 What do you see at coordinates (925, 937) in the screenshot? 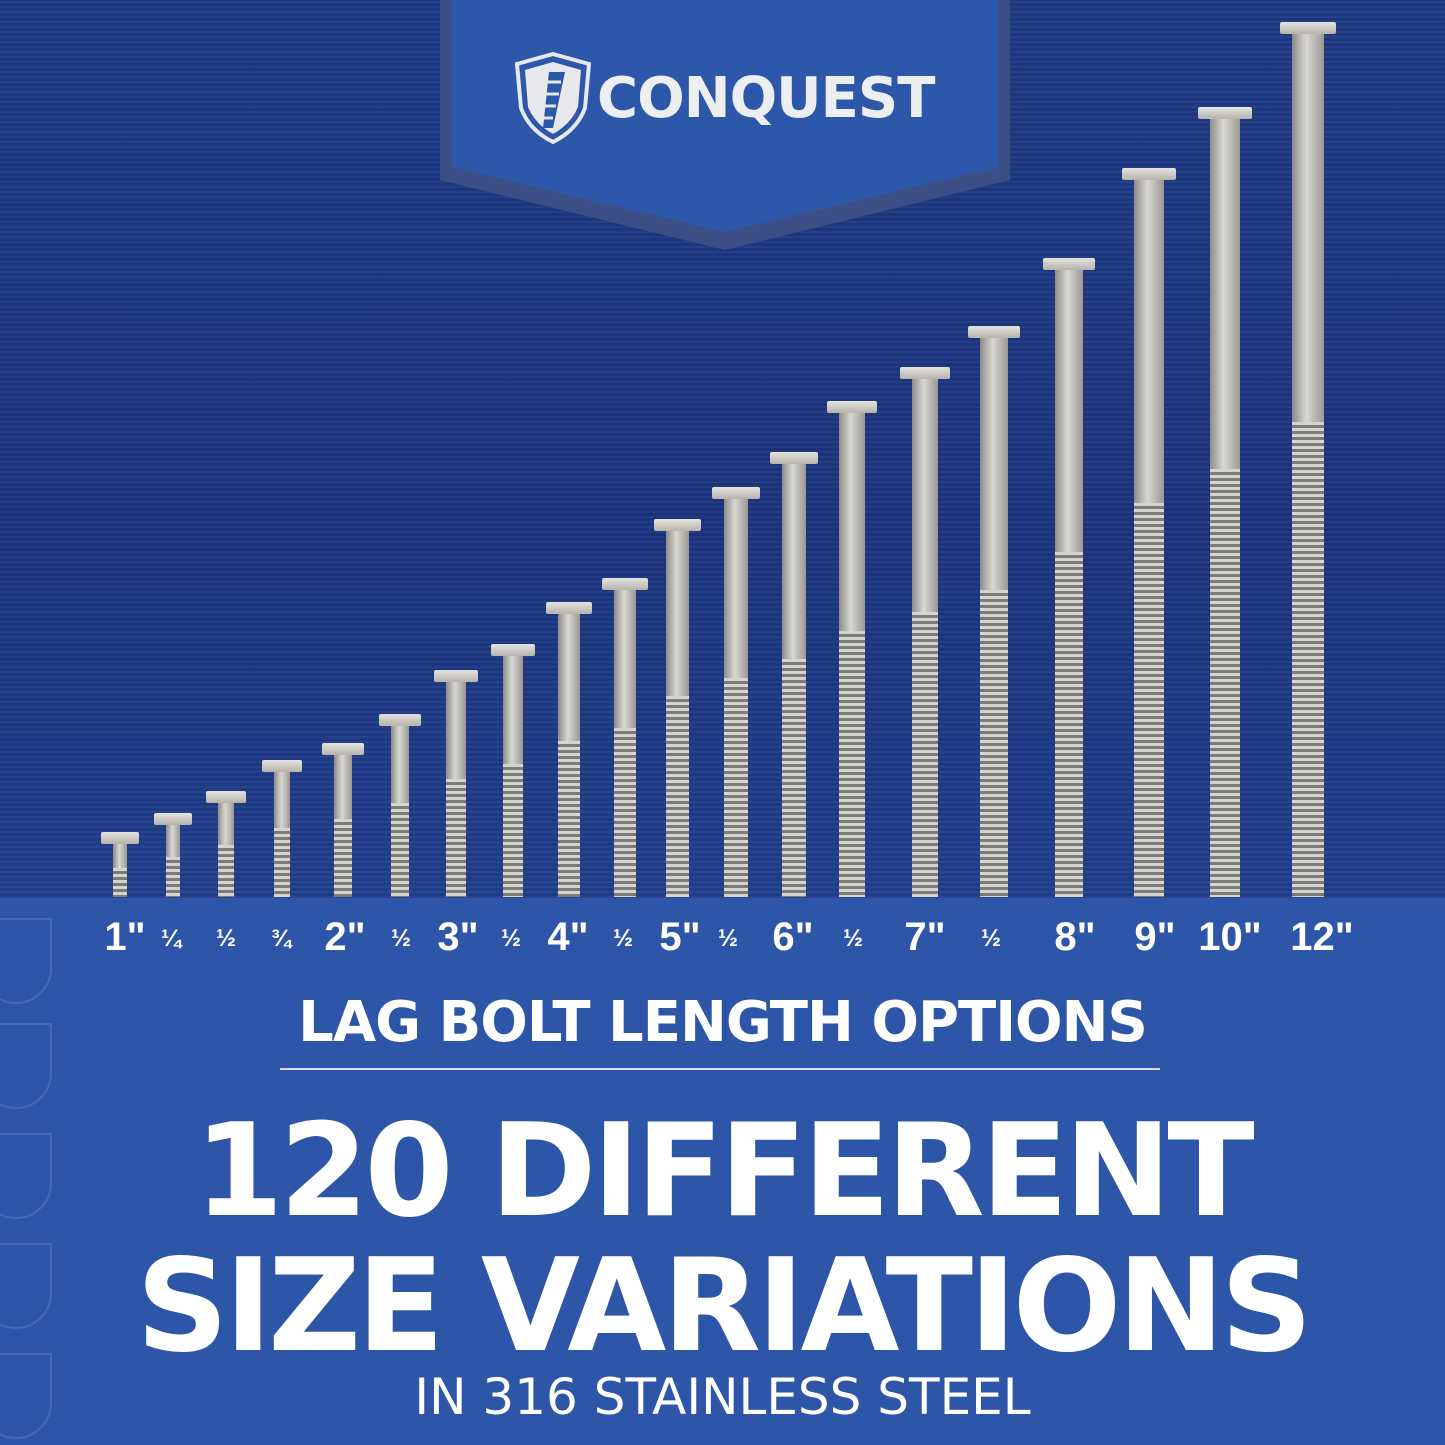
I see `size-label: 7"` at bounding box center [925, 937].